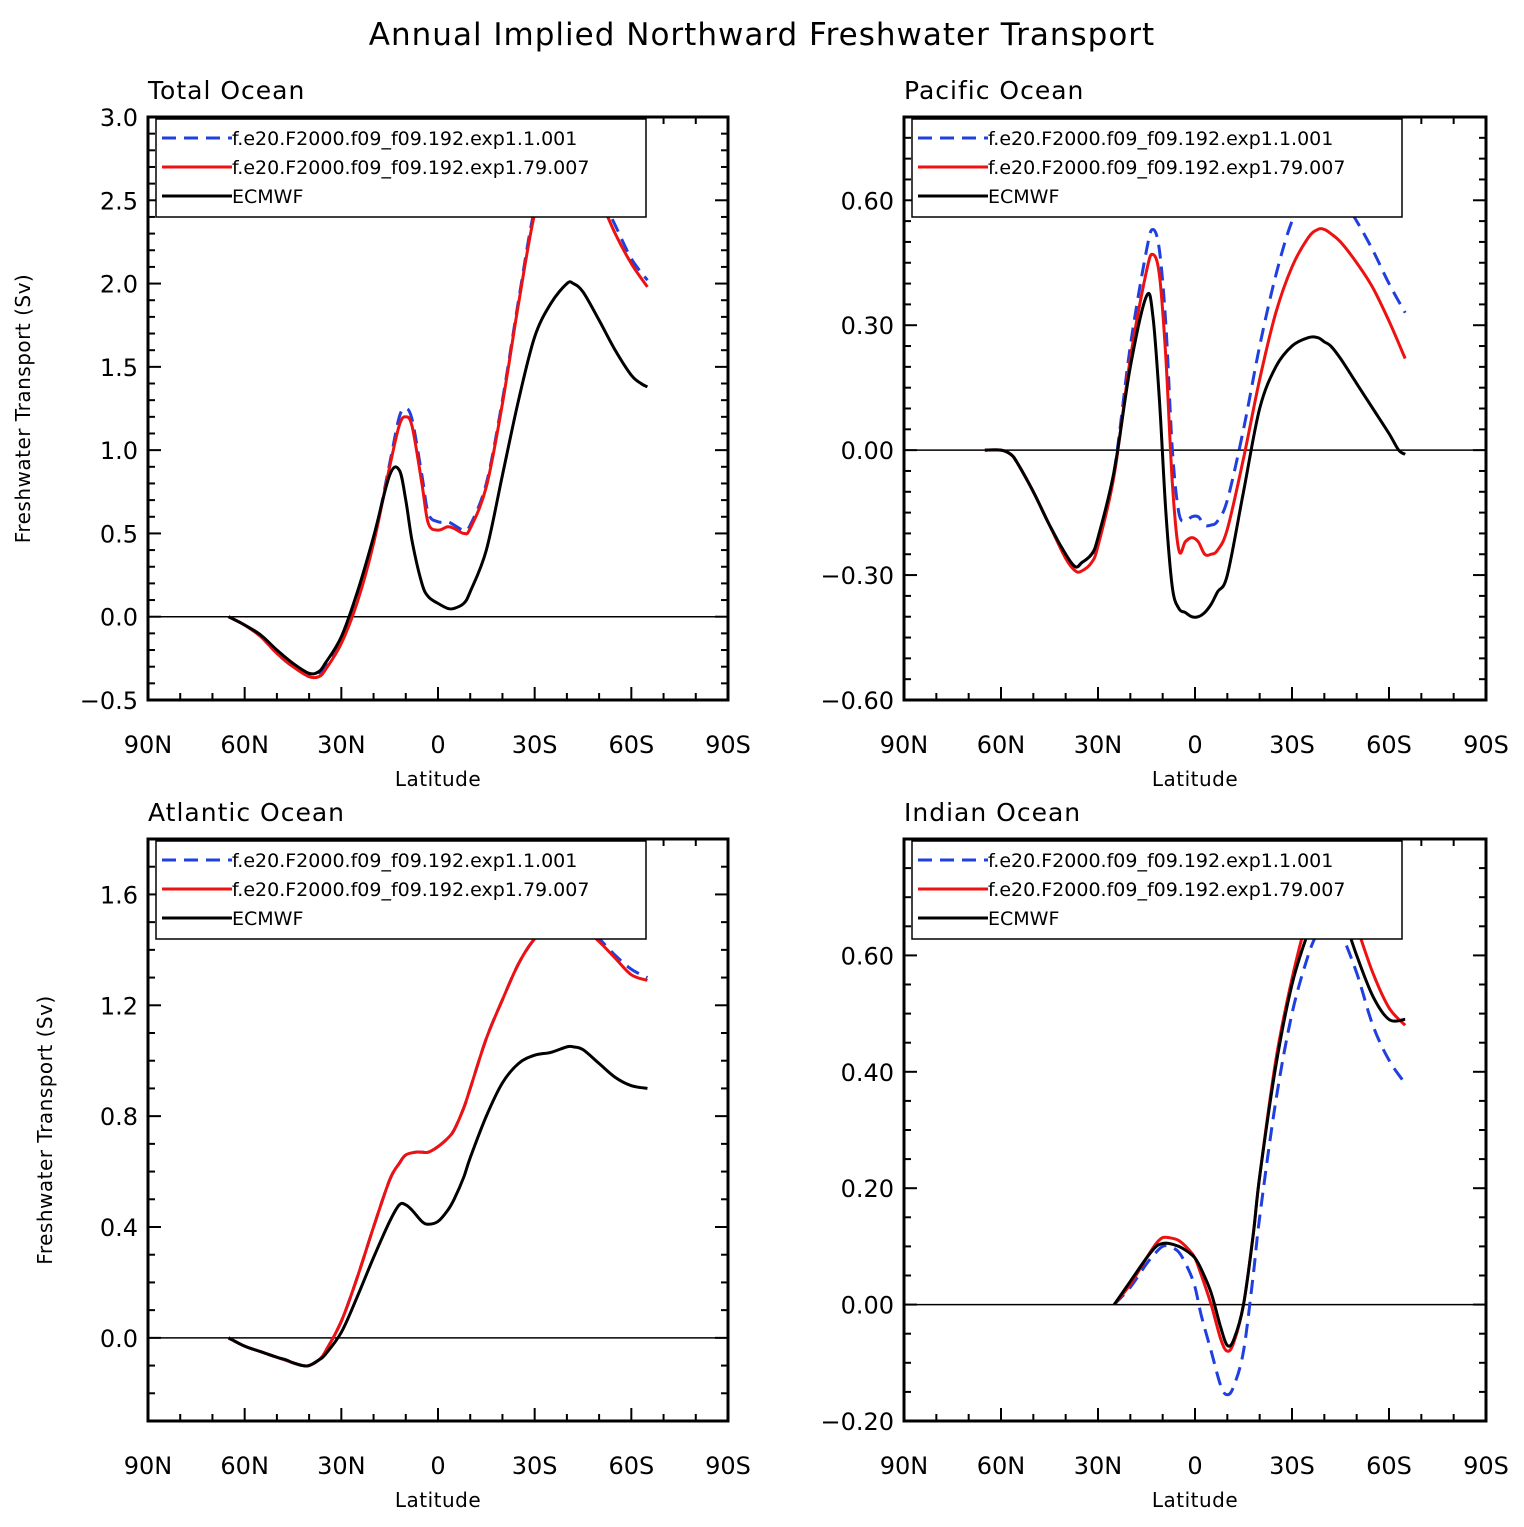  I want to click on y-tick-label: 1.2, so click(119, 1006).